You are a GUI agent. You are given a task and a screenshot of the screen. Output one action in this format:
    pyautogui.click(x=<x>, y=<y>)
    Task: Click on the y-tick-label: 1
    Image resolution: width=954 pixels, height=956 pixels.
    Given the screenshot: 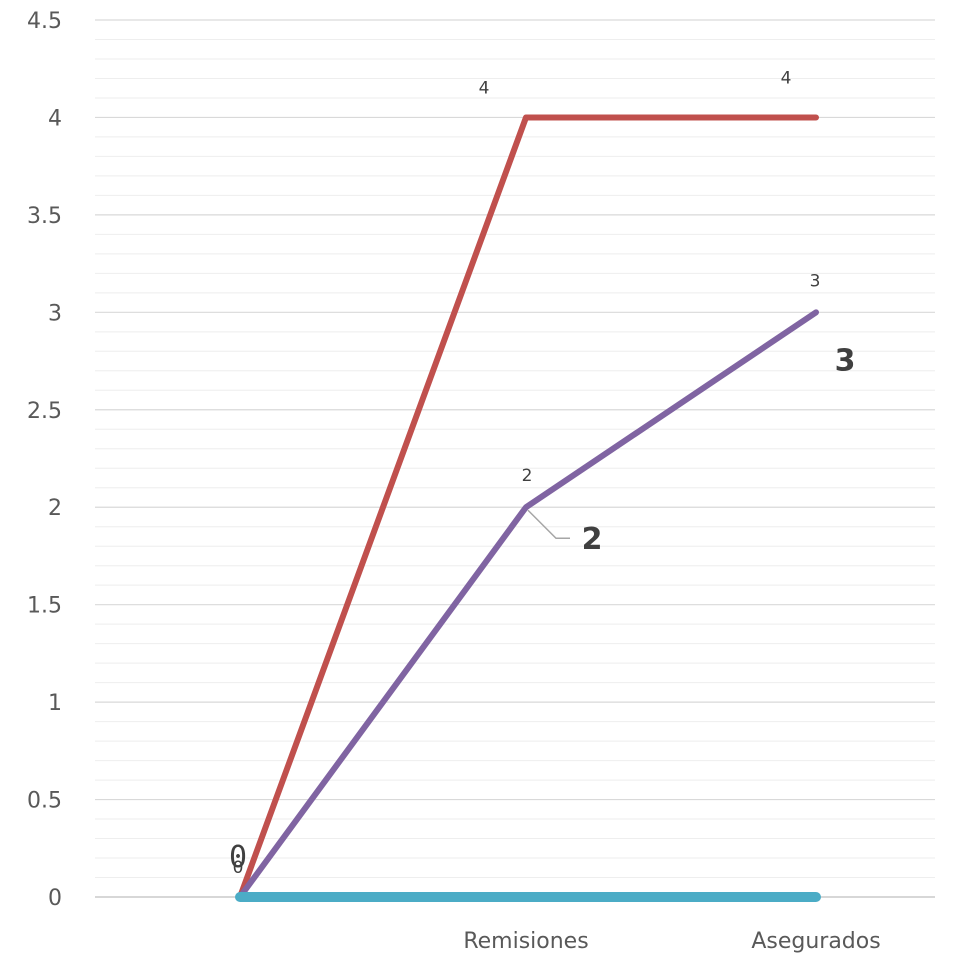 What is the action you would take?
    pyautogui.click(x=55, y=703)
    